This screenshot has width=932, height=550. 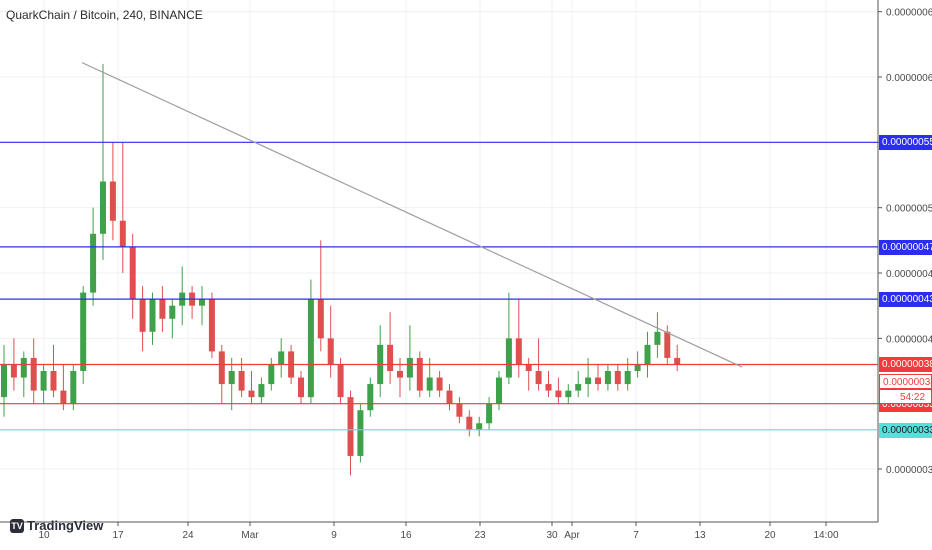 I want to click on price-tick-label: 0.00000030, so click(x=909, y=470).